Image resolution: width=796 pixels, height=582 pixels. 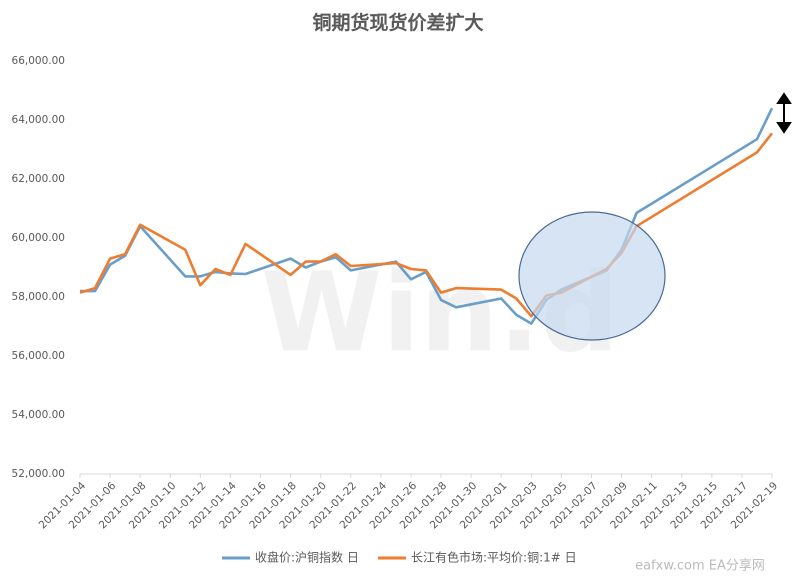 I want to click on spread-arrow, so click(x=784, y=113).